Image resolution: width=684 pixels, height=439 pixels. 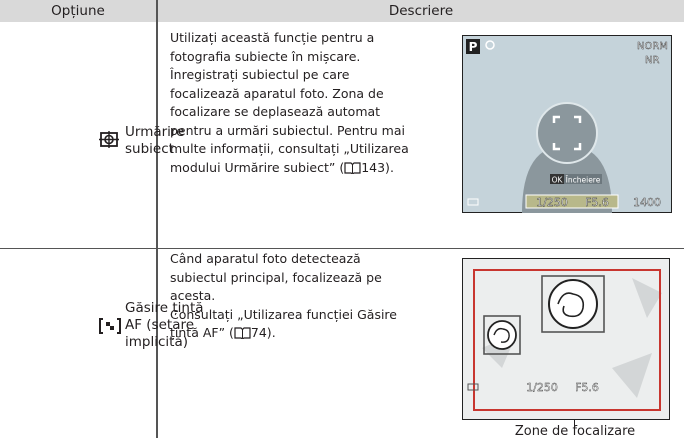 What do you see at coordinates (377, 167) in the screenshot?
I see `ref-page: 143).` at bounding box center [377, 167].